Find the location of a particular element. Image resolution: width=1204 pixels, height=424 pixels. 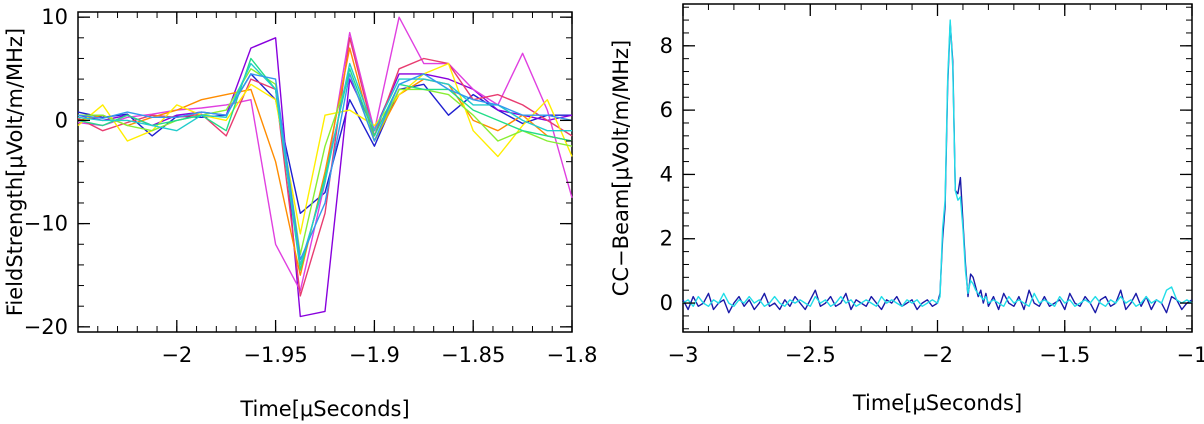

cc-beam-x-tick-label: −2.5 is located at coordinates (810, 355).